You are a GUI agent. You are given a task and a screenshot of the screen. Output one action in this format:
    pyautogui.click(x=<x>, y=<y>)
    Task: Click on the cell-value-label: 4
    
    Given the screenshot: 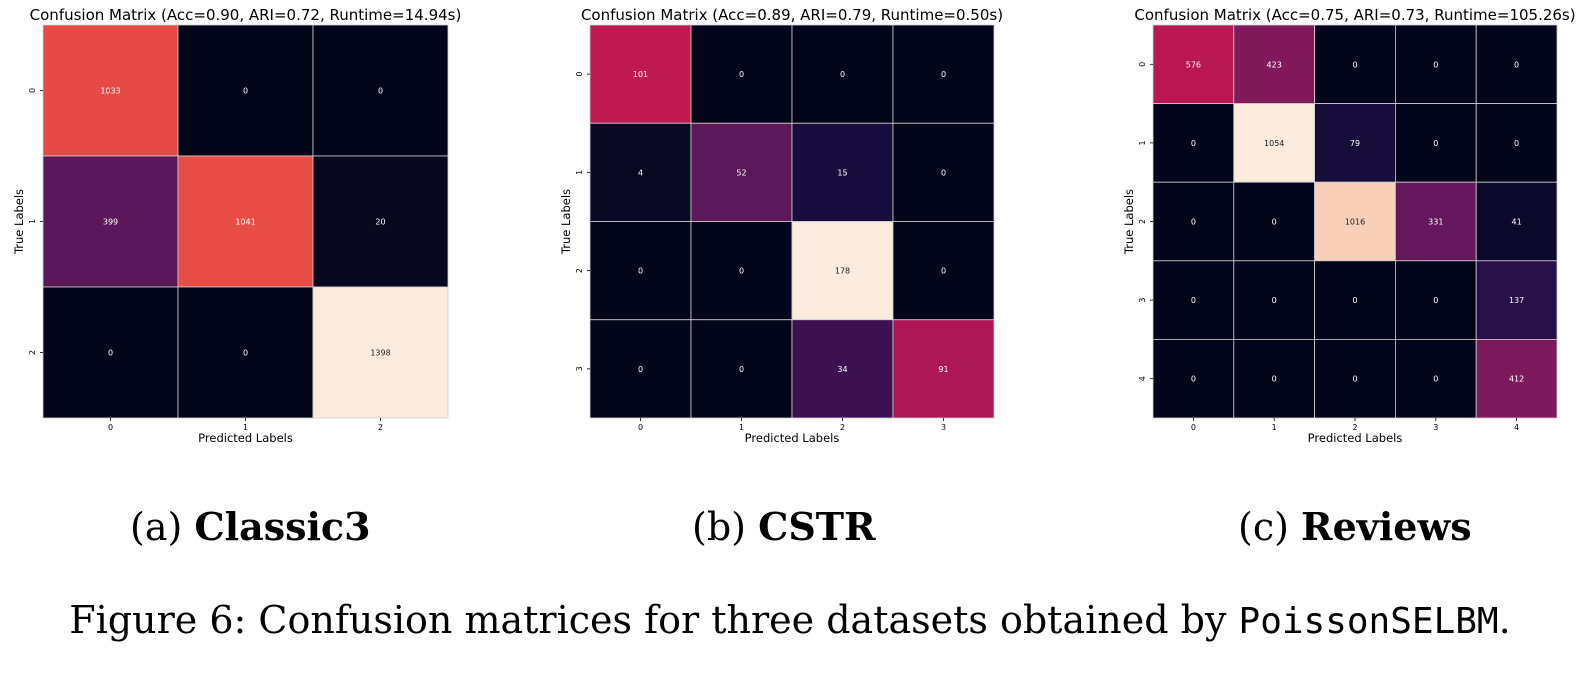 What is the action you would take?
    pyautogui.click(x=640, y=172)
    